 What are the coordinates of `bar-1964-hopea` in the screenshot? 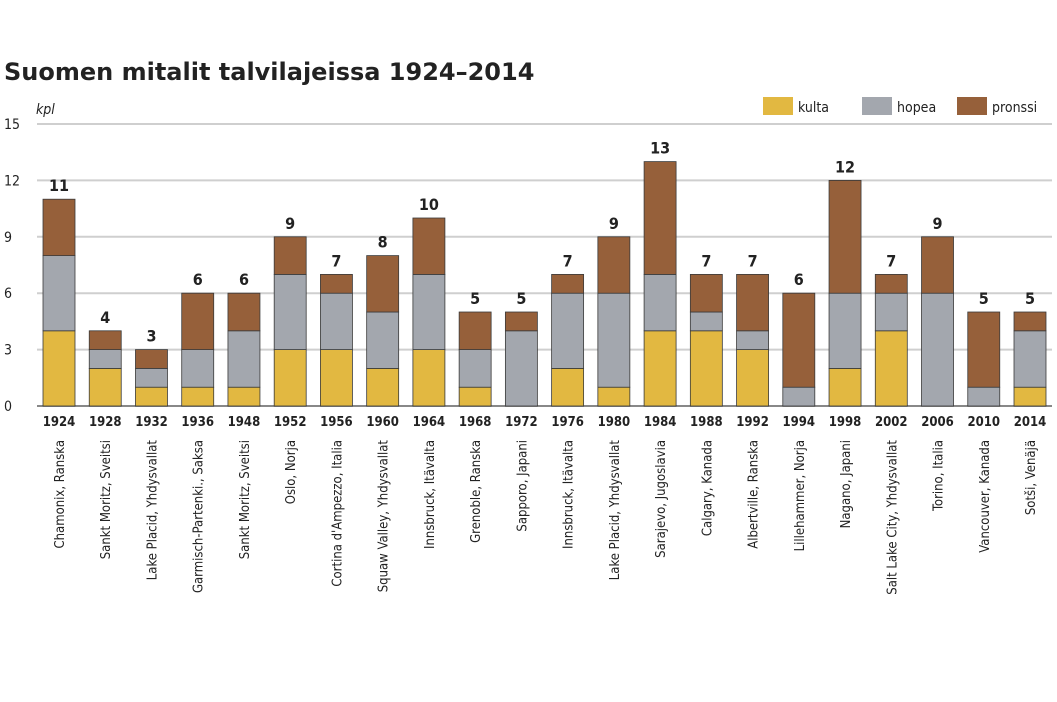 It's located at (429, 311).